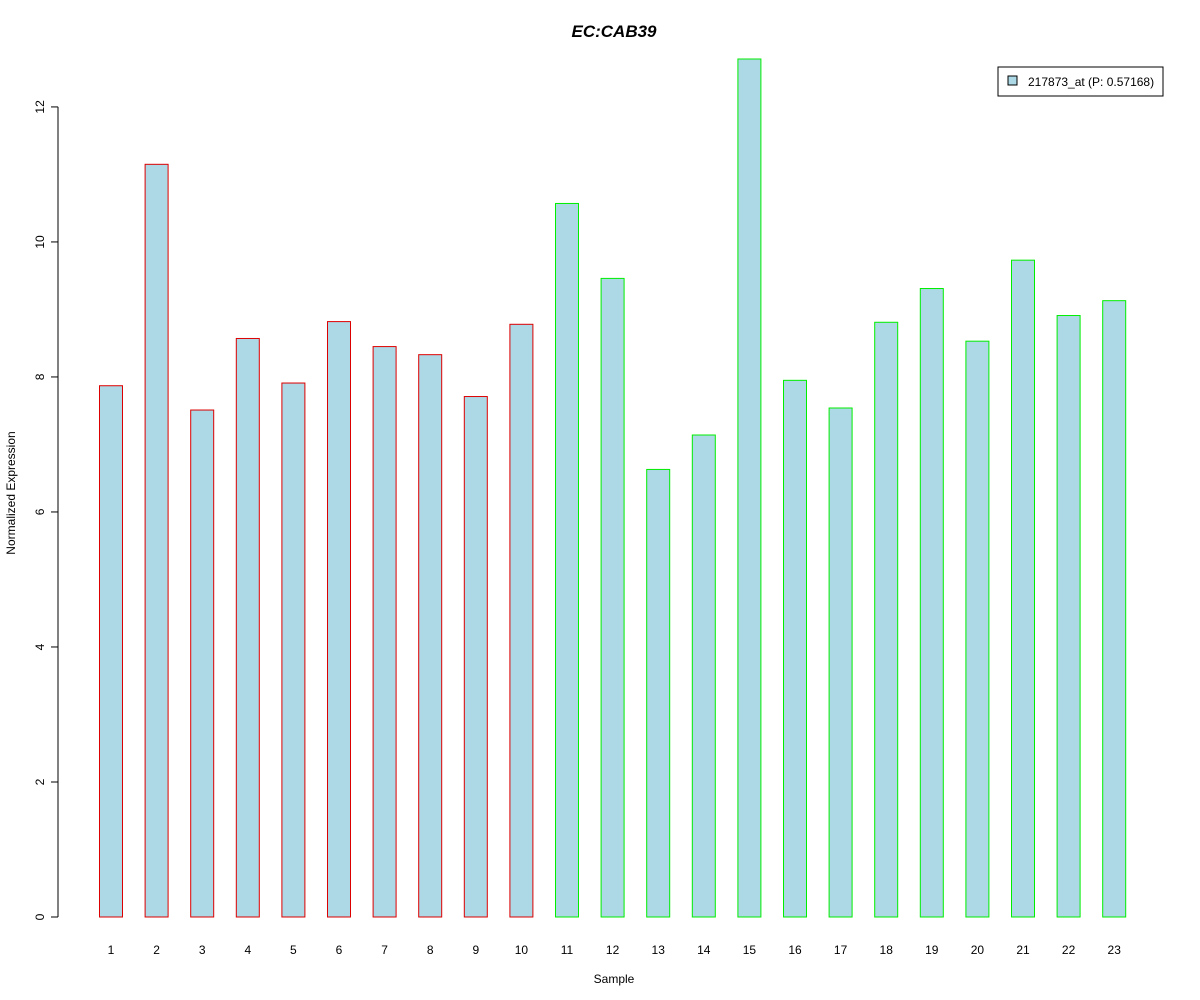  I want to click on y-tick-label: 0, so click(40, 916).